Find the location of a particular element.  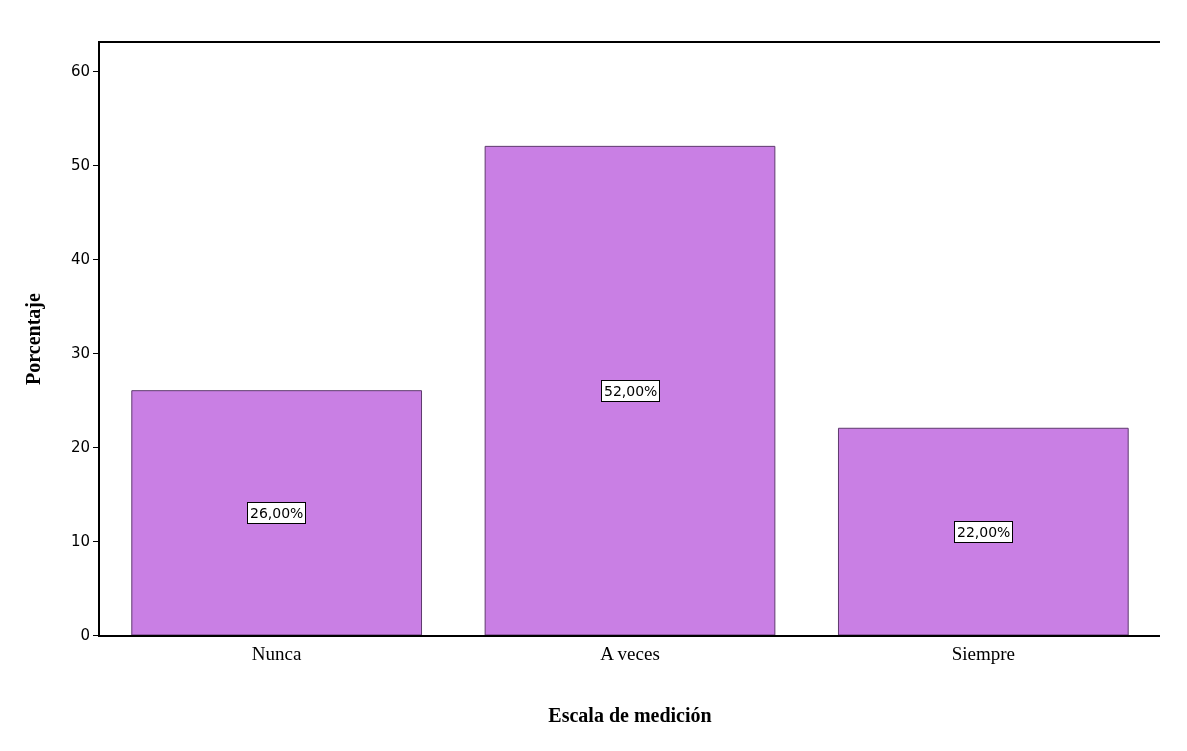

data-label: 26,00% is located at coordinates (277, 513).